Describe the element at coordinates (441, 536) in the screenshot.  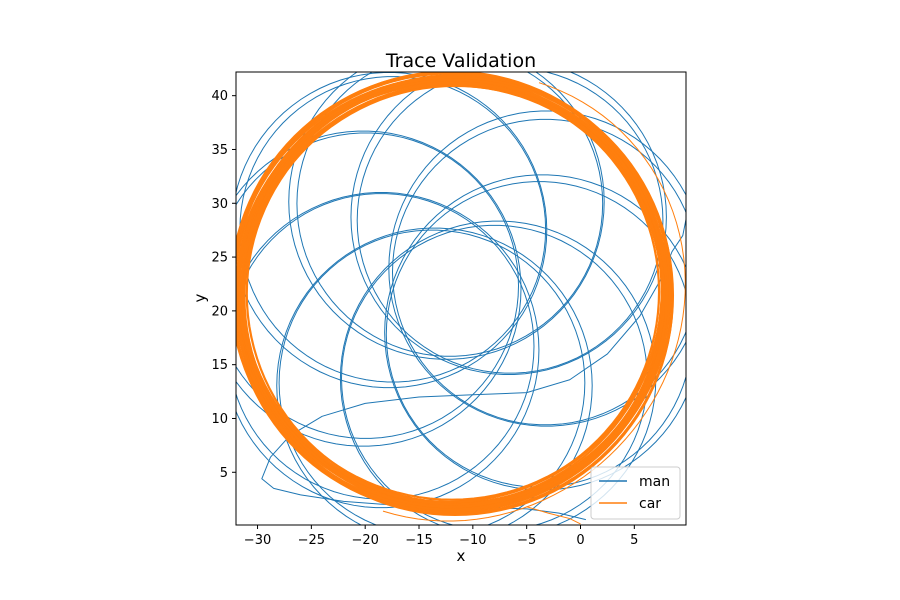
I see `x-axis-ticks: −30 −25 −20 −15 −10 −5 0 5` at that location.